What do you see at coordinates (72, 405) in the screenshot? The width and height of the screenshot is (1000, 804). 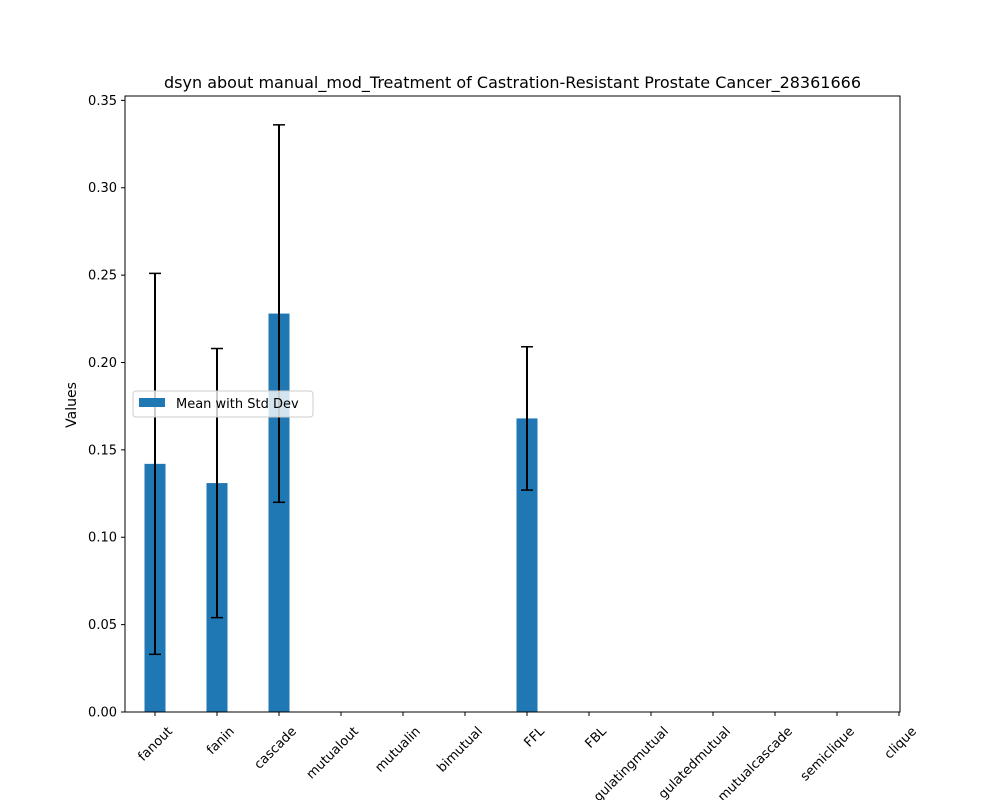 I see `y-axis-label: Values` at bounding box center [72, 405].